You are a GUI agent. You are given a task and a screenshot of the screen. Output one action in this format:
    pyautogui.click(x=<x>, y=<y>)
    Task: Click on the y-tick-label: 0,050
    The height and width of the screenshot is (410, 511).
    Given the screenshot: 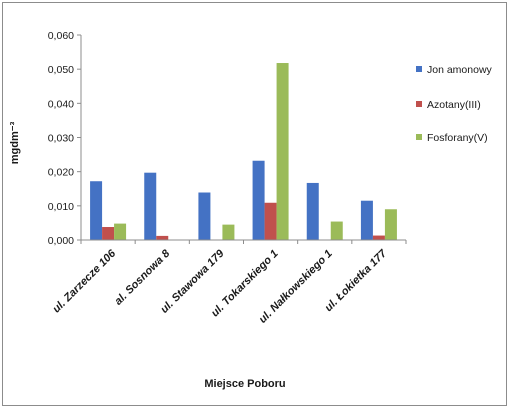 What is the action you would take?
    pyautogui.click(x=61, y=70)
    